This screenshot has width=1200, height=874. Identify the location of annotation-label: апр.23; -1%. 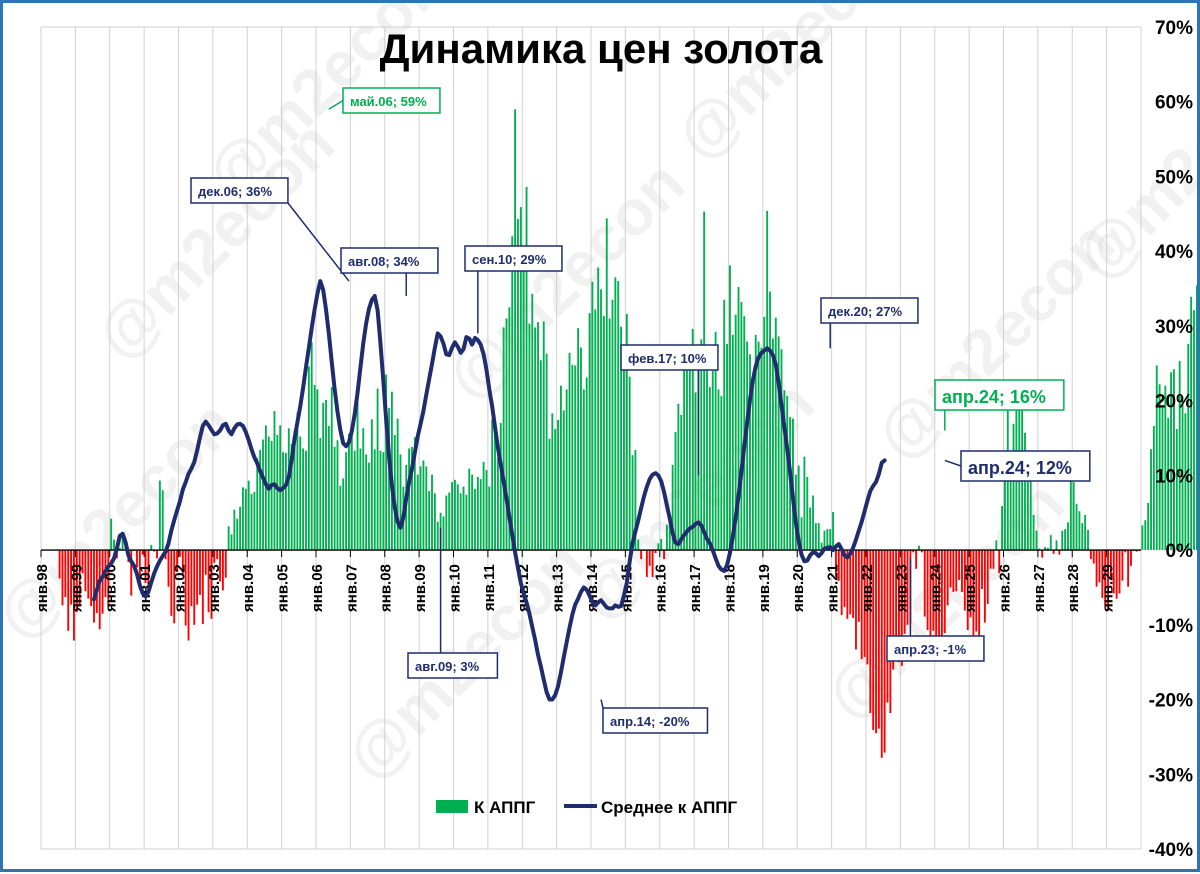
(930, 649).